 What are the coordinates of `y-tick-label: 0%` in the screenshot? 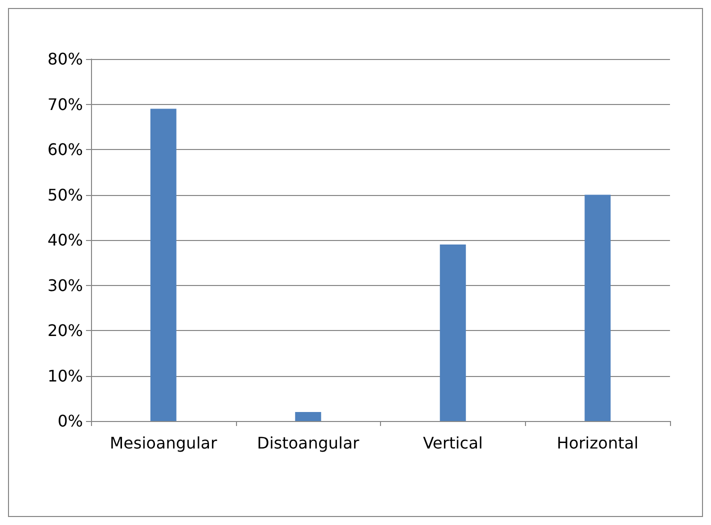 It's located at (70, 421).